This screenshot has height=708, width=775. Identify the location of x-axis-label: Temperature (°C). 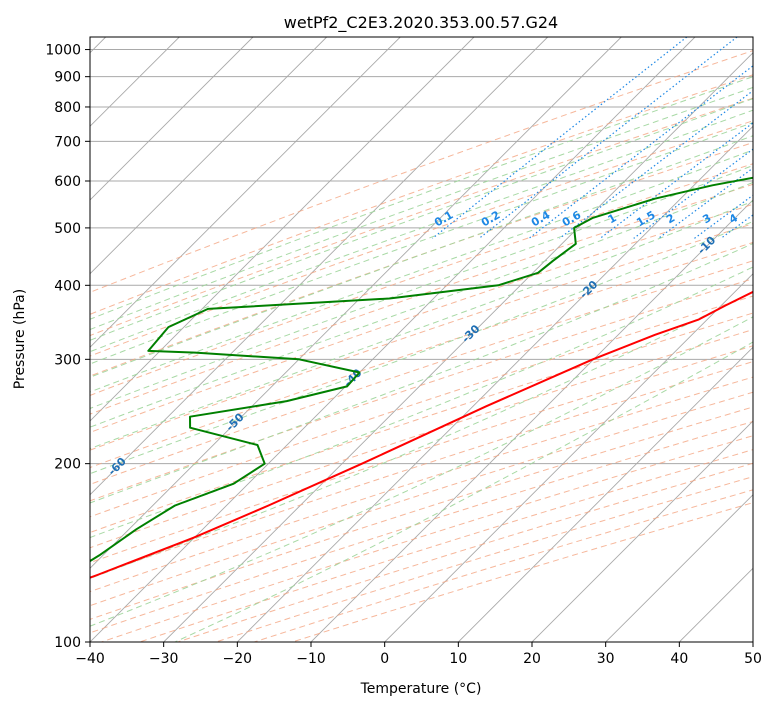
(421, 689).